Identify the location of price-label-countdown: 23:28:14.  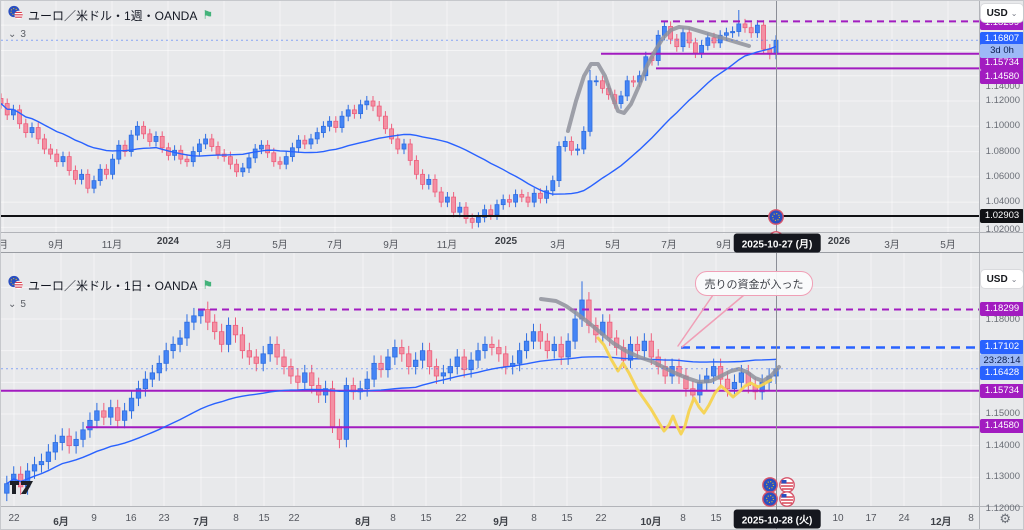
(1001, 361).